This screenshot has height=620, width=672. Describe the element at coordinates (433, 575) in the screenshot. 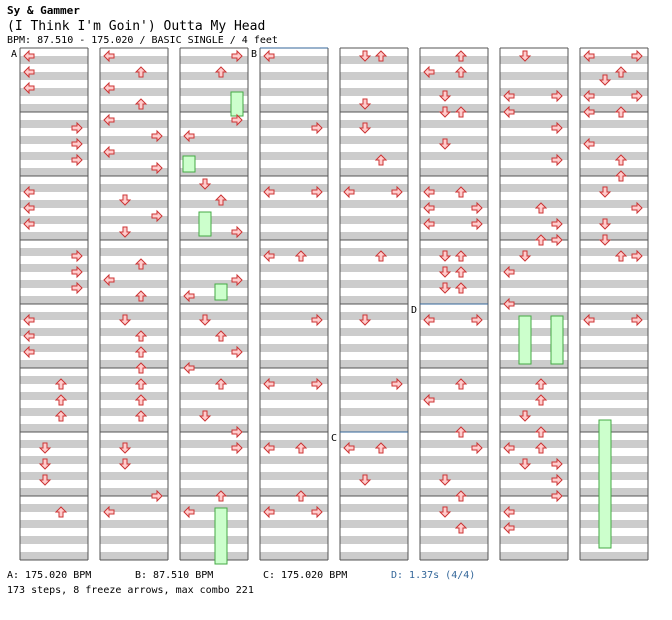

I see `legend-d: D: 1.37s (4/4)` at that location.